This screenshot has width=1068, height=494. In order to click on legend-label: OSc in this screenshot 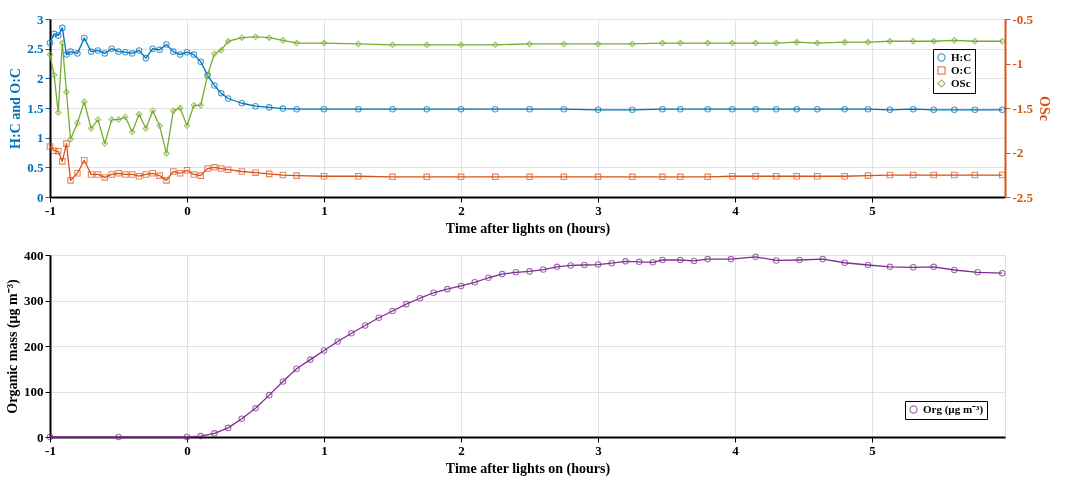, I will do `click(961, 82)`.